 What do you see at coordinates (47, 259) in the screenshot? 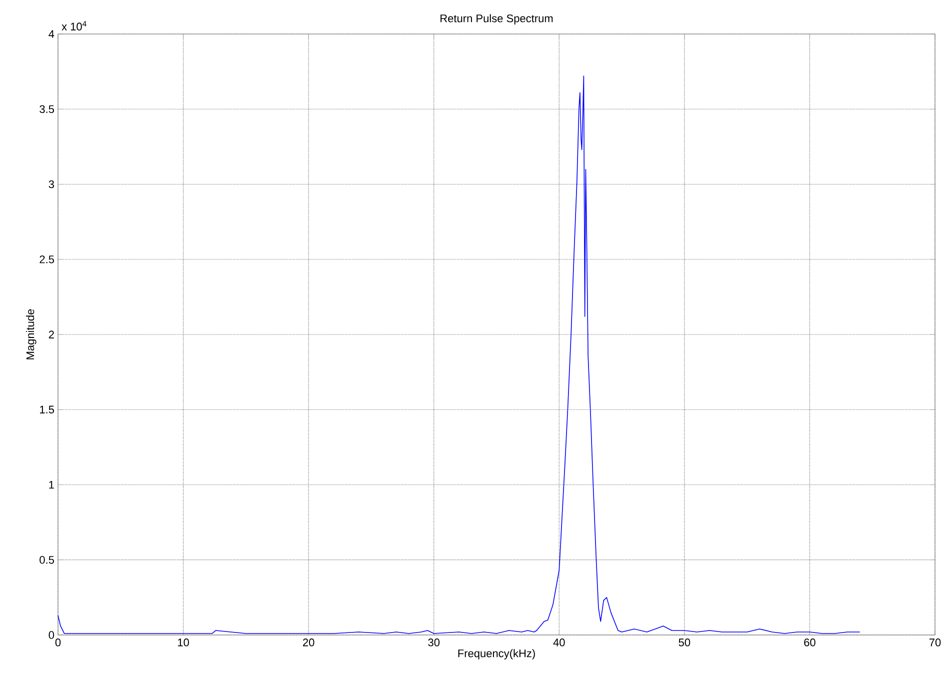
I see `y-tick-label: 2.5` at bounding box center [47, 259].